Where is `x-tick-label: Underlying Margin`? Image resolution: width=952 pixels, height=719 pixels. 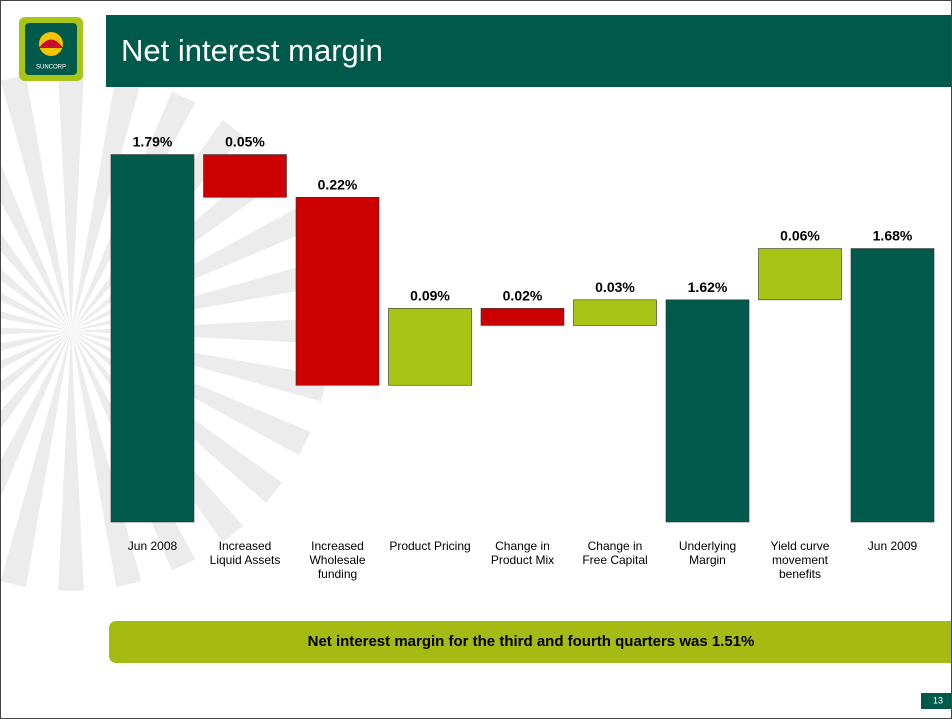
x-tick-label: Underlying Margin is located at coordinates (707, 553).